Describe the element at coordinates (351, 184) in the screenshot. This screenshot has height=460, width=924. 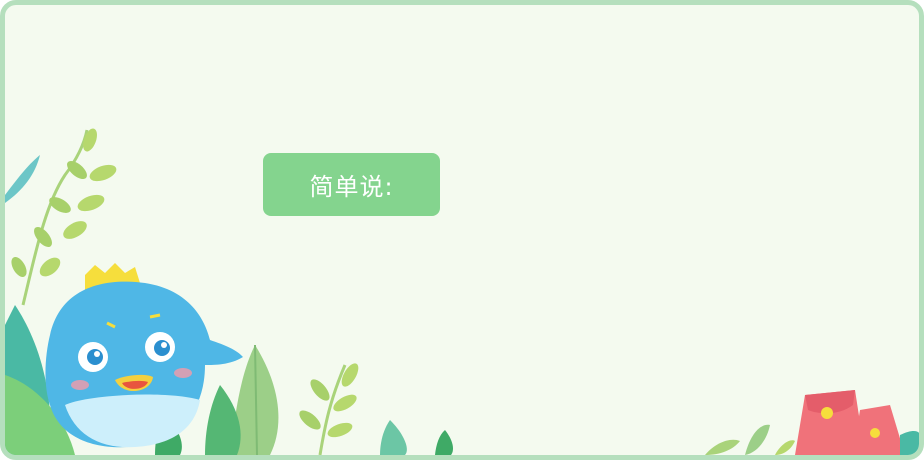
I see `intro-label: 简单说:` at that location.